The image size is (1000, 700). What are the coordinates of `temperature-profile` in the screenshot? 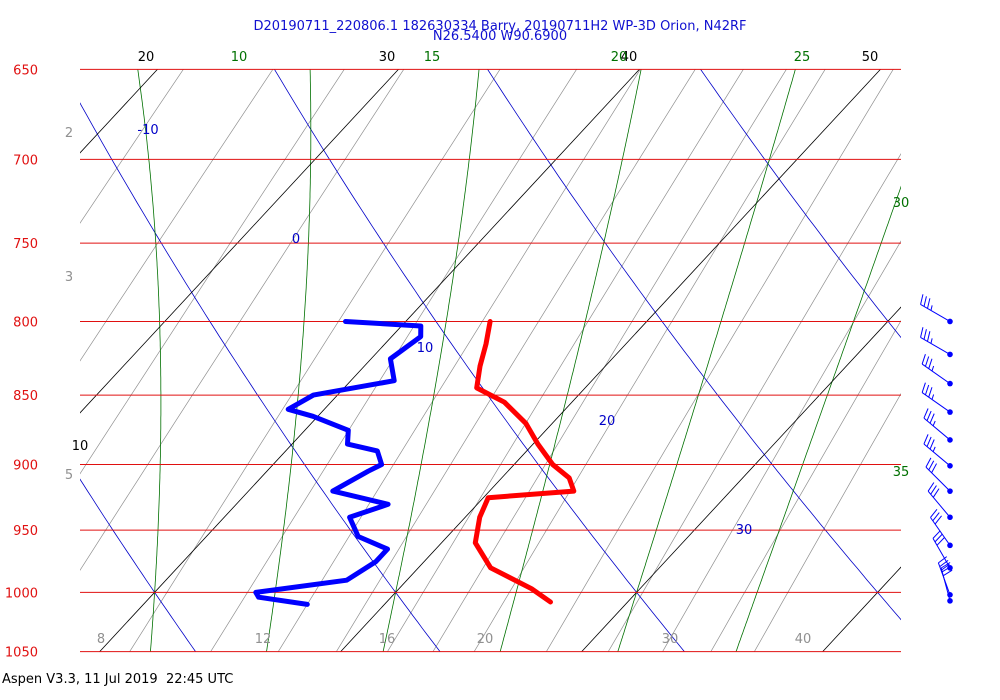 It's located at (524, 462).